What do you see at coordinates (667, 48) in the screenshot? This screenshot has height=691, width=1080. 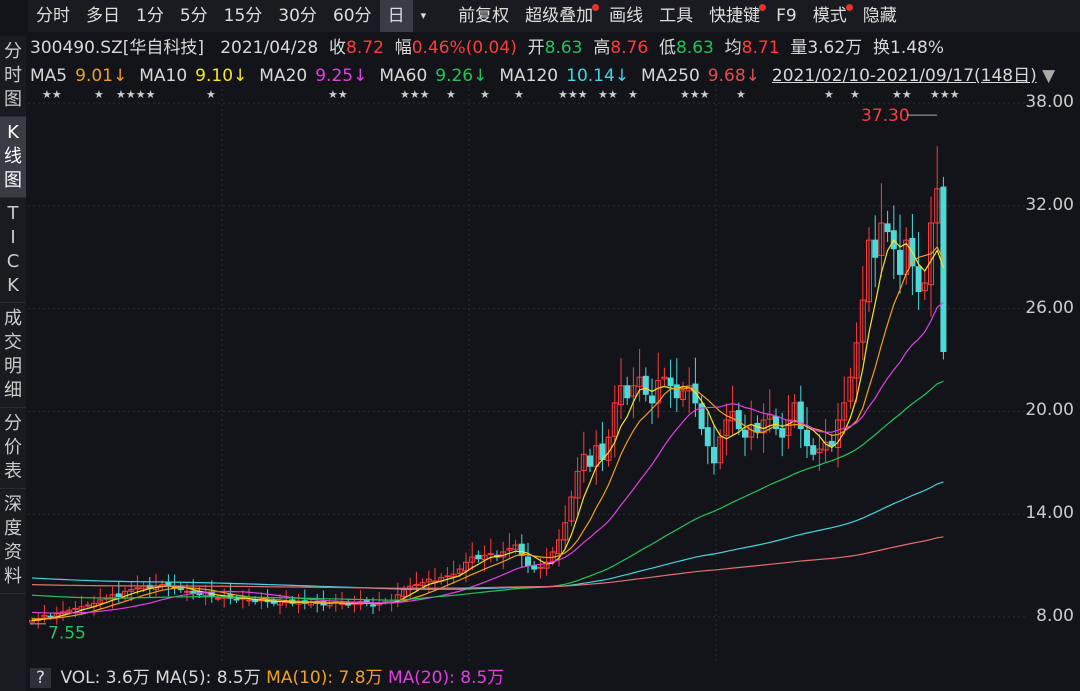 I see `low-label: 低` at bounding box center [667, 48].